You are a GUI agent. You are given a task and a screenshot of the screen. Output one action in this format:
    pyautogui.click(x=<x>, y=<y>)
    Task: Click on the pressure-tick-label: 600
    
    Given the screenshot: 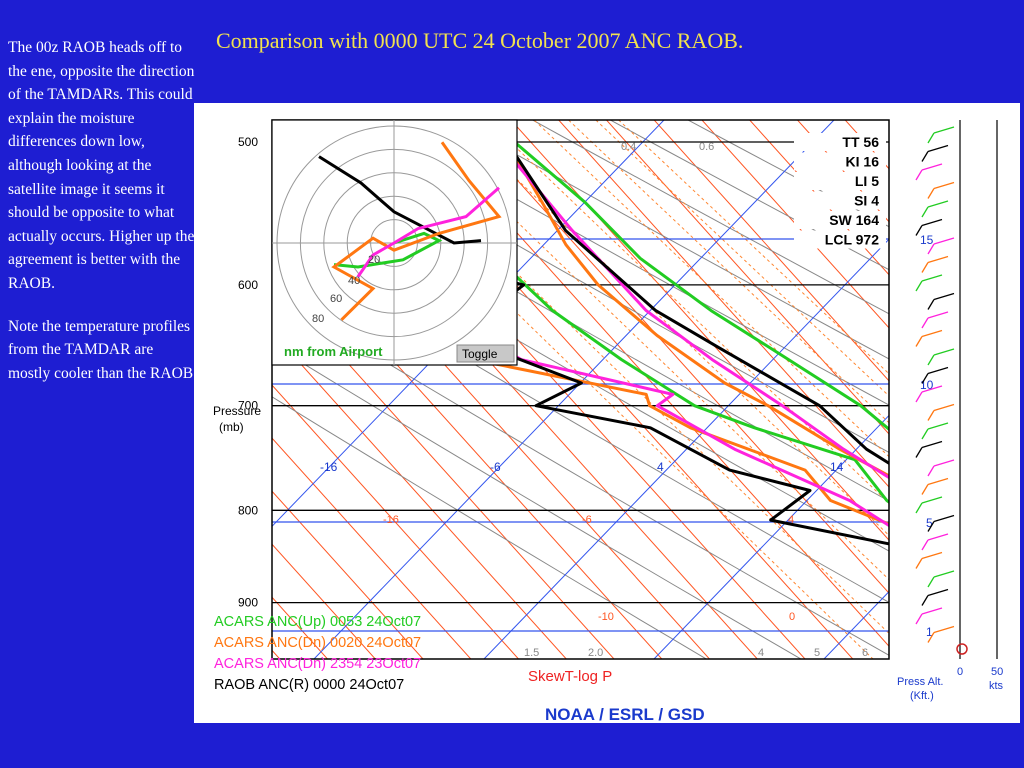 What is the action you would take?
    pyautogui.click(x=248, y=285)
    